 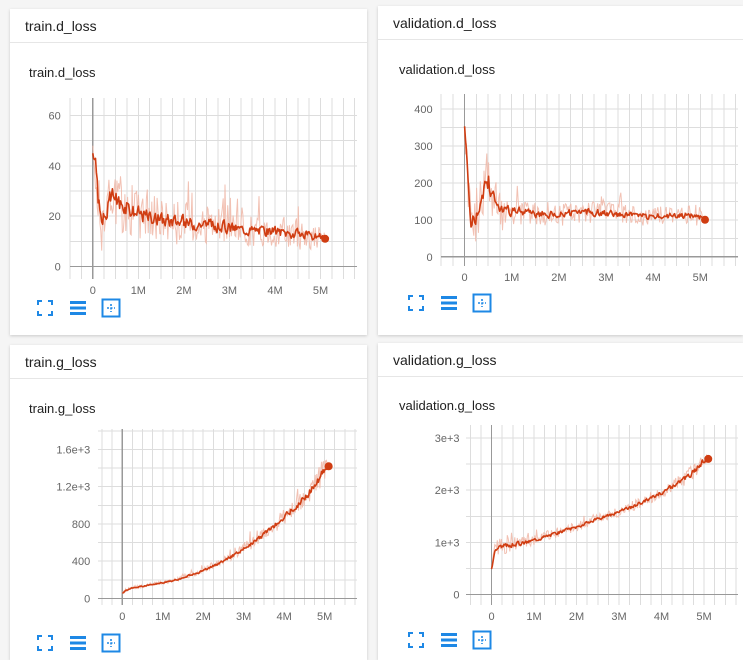 I want to click on y-tick-label: 60, so click(x=55, y=117).